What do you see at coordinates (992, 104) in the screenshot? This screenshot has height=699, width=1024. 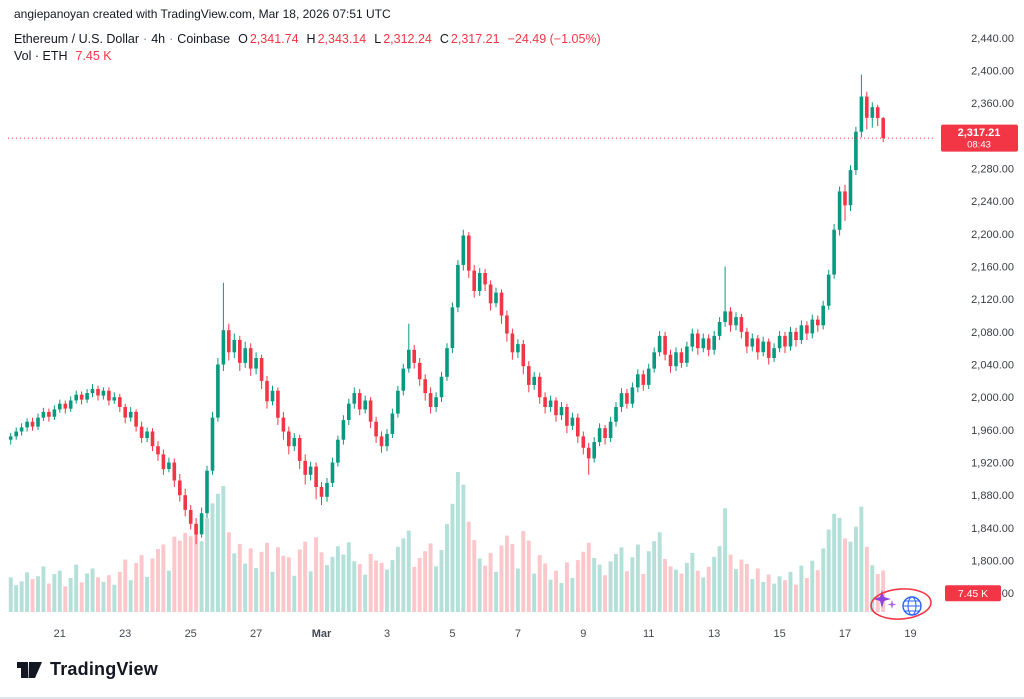 I see `svg-text: 2,360.00` at bounding box center [992, 104].